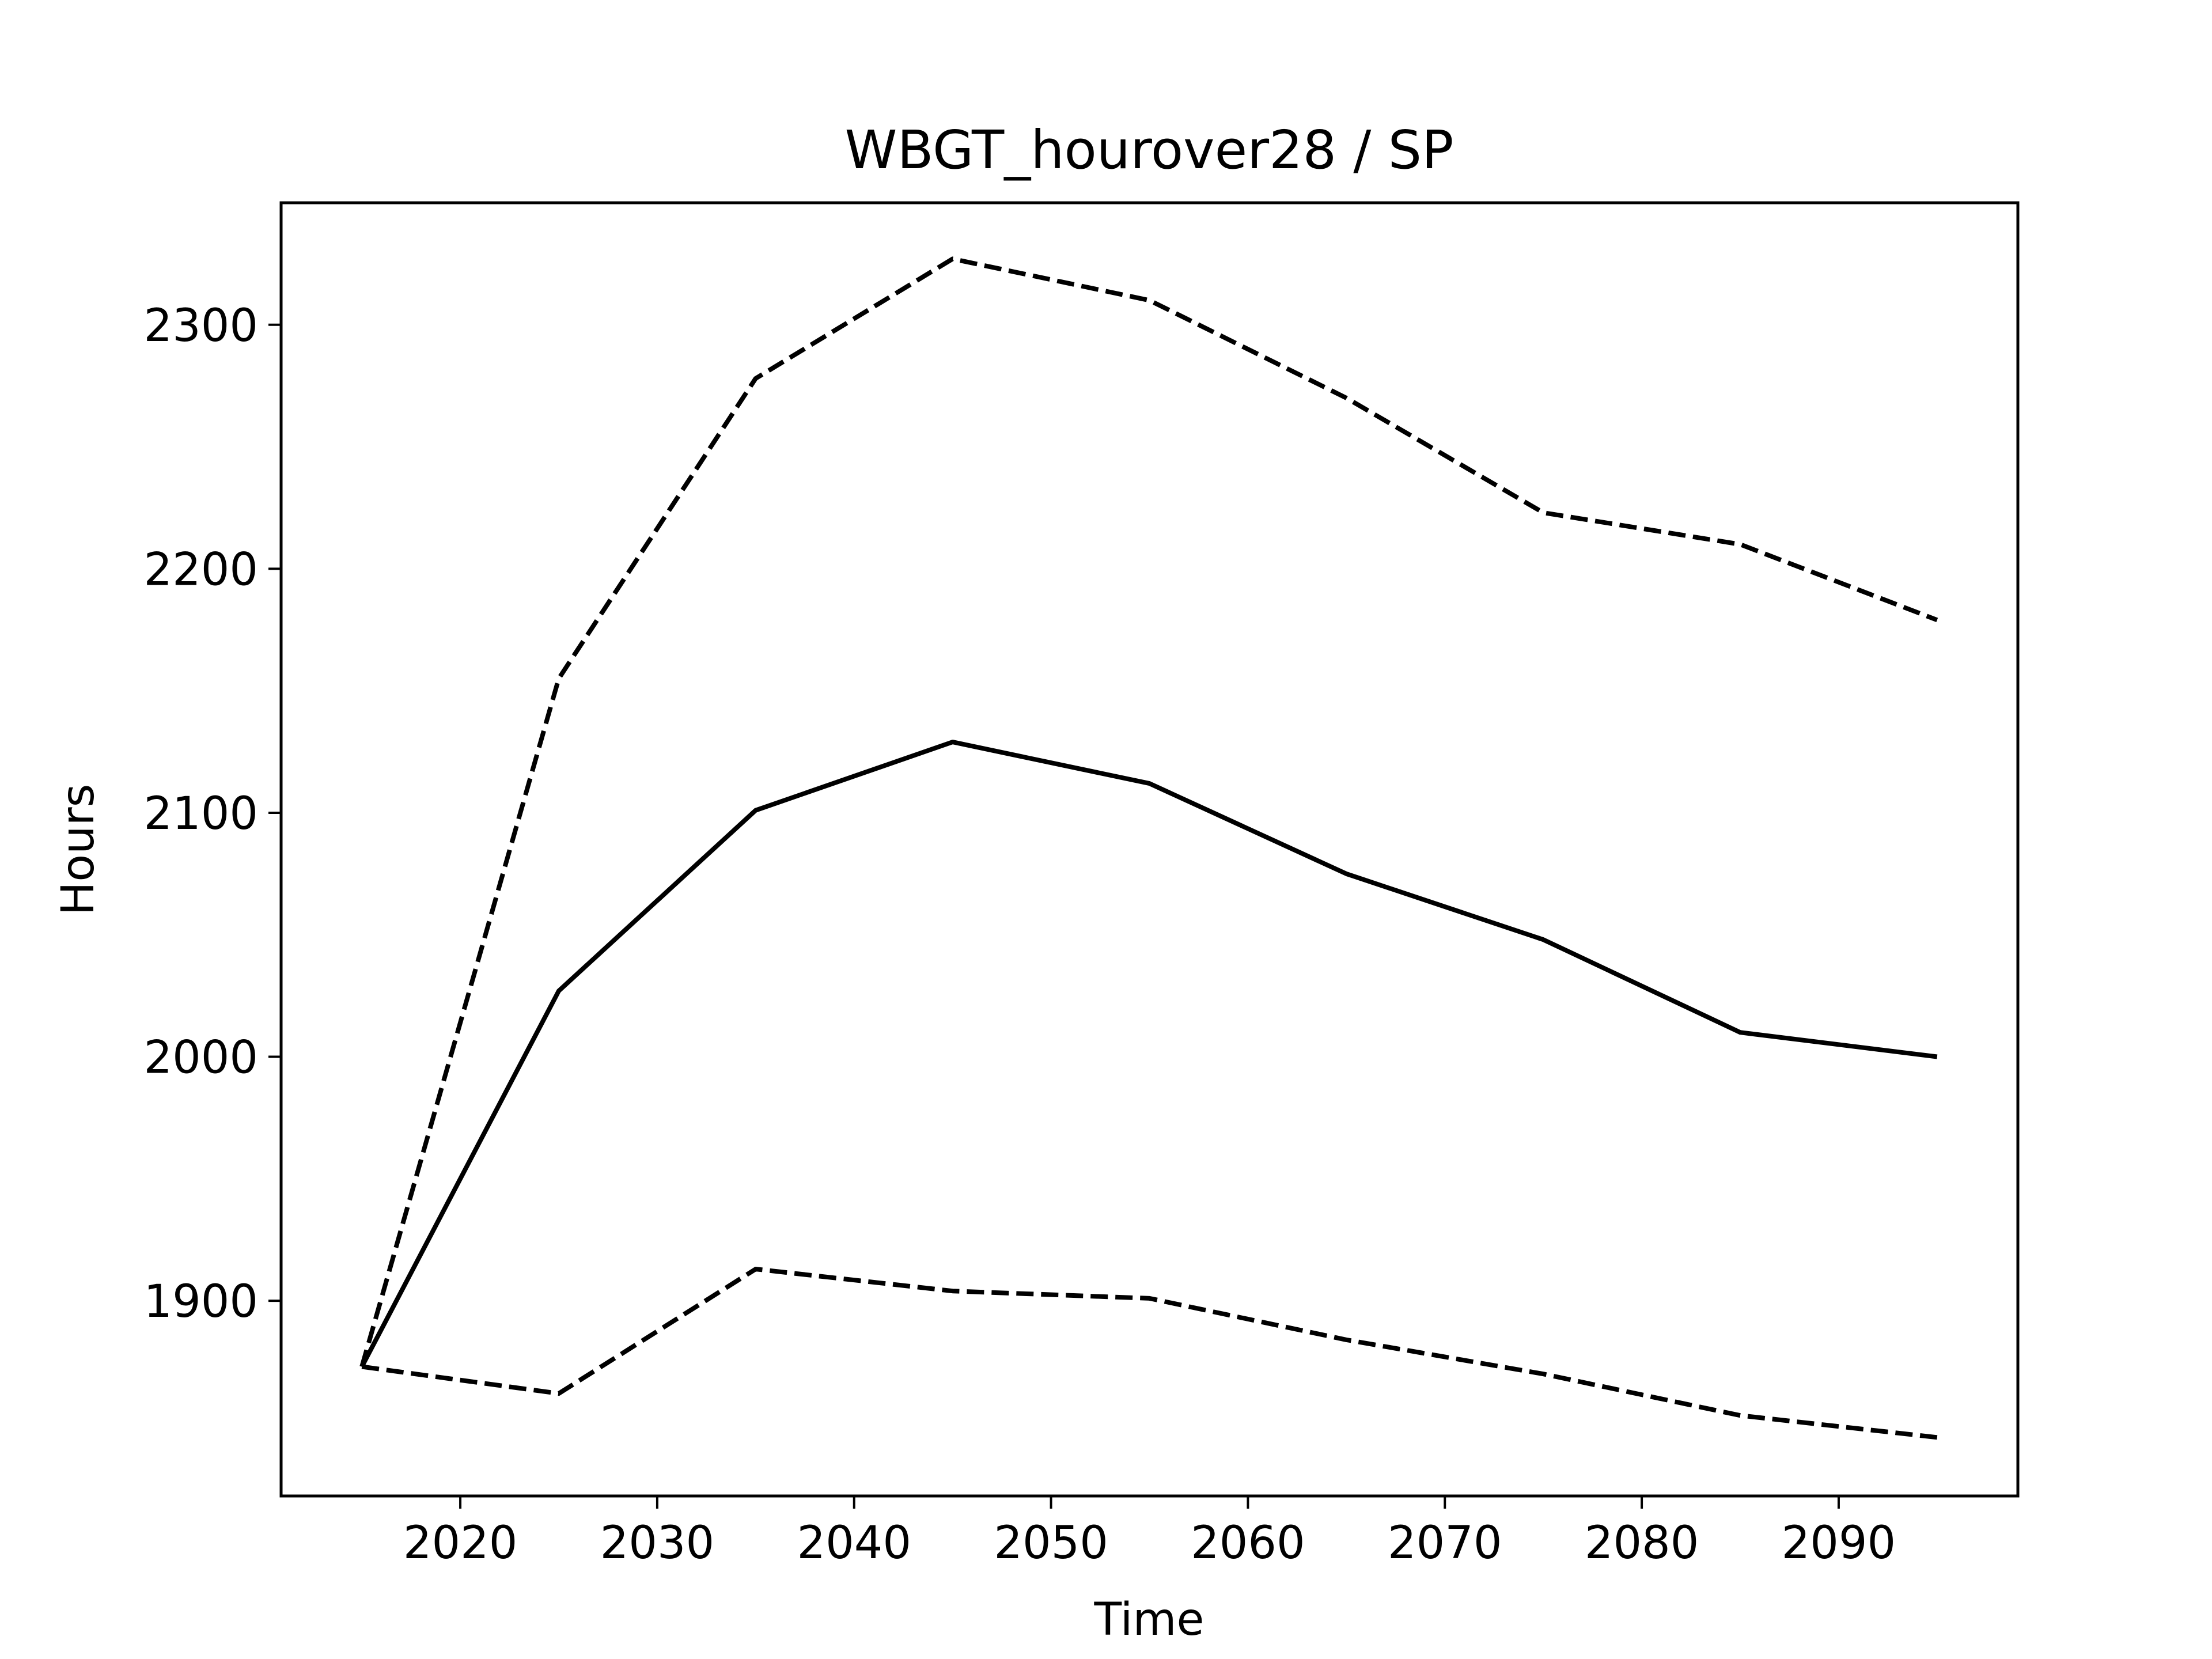 The image size is (2212, 1659). I want to click on y-tick-label: 2100, so click(200, 814).